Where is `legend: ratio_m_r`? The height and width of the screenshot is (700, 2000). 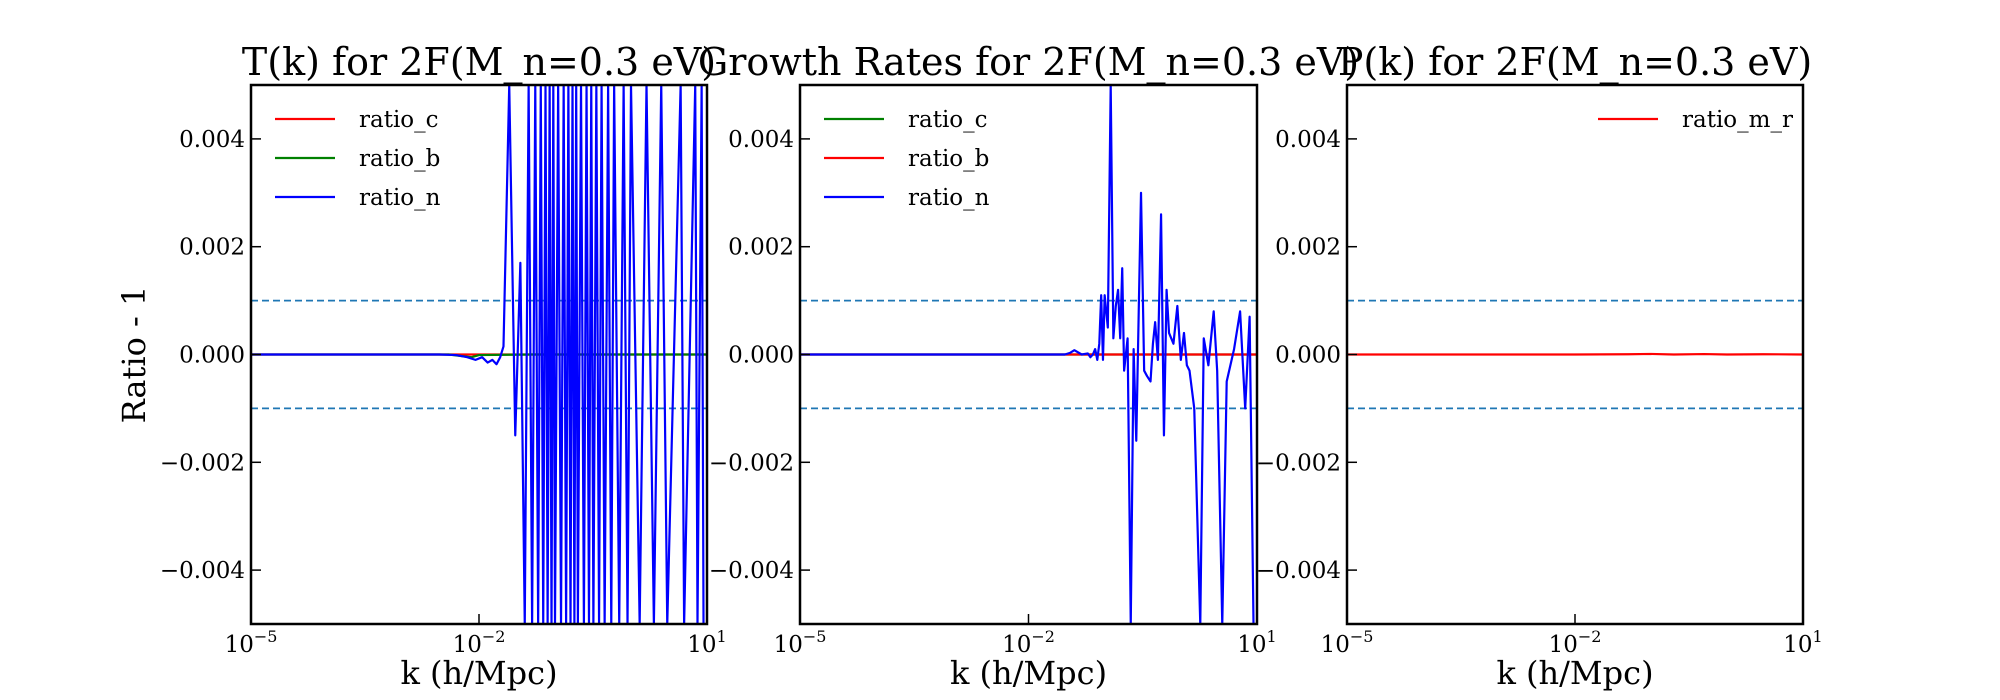 legend: ratio_m_r is located at coordinates (1695, 120).